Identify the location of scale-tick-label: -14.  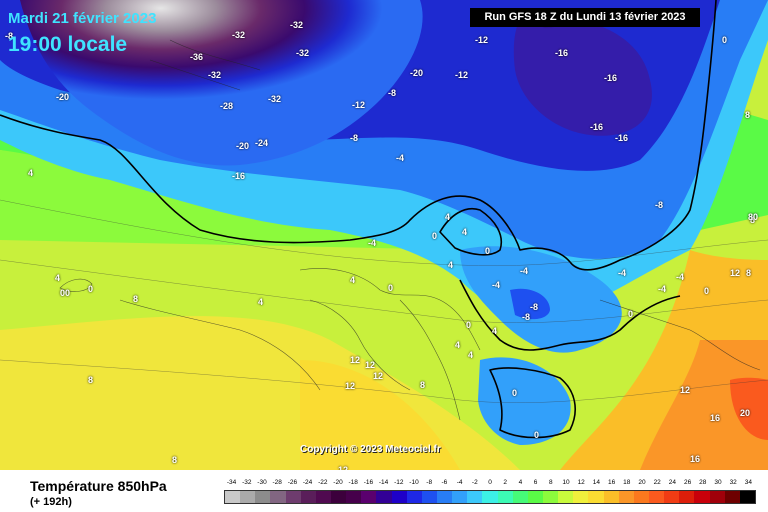
(383, 482).